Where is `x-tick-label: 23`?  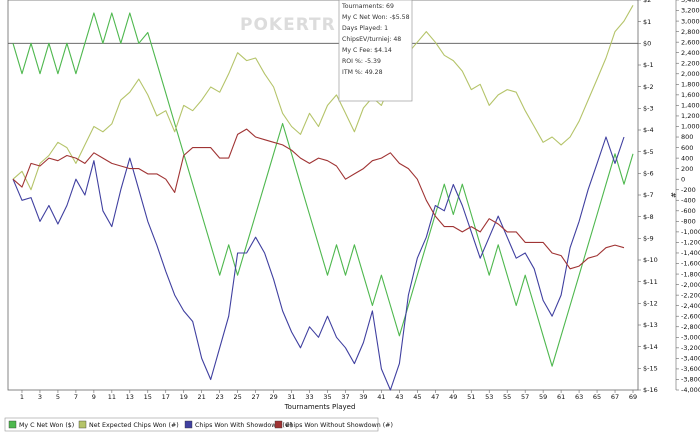 x-tick-label: 23 is located at coordinates (220, 397).